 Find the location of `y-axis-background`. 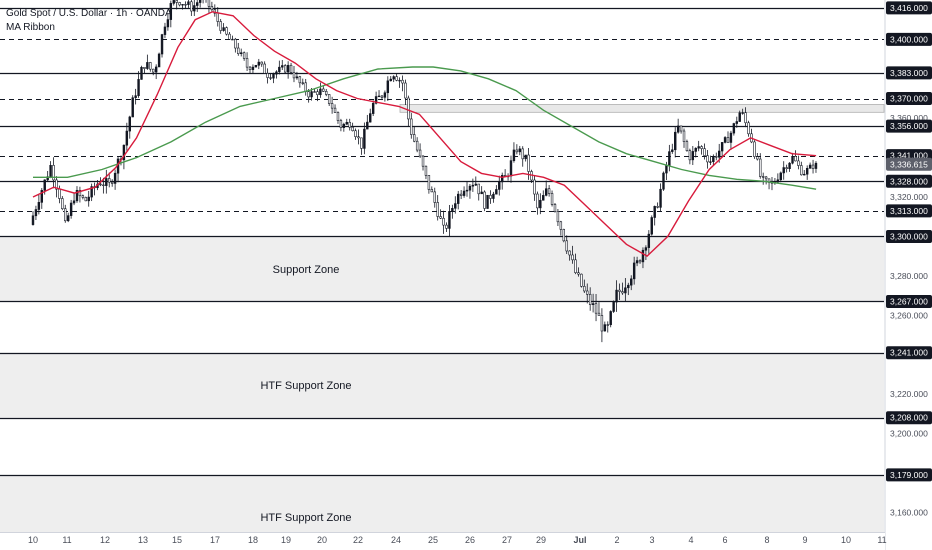

y-axis-background is located at coordinates (908, 275).